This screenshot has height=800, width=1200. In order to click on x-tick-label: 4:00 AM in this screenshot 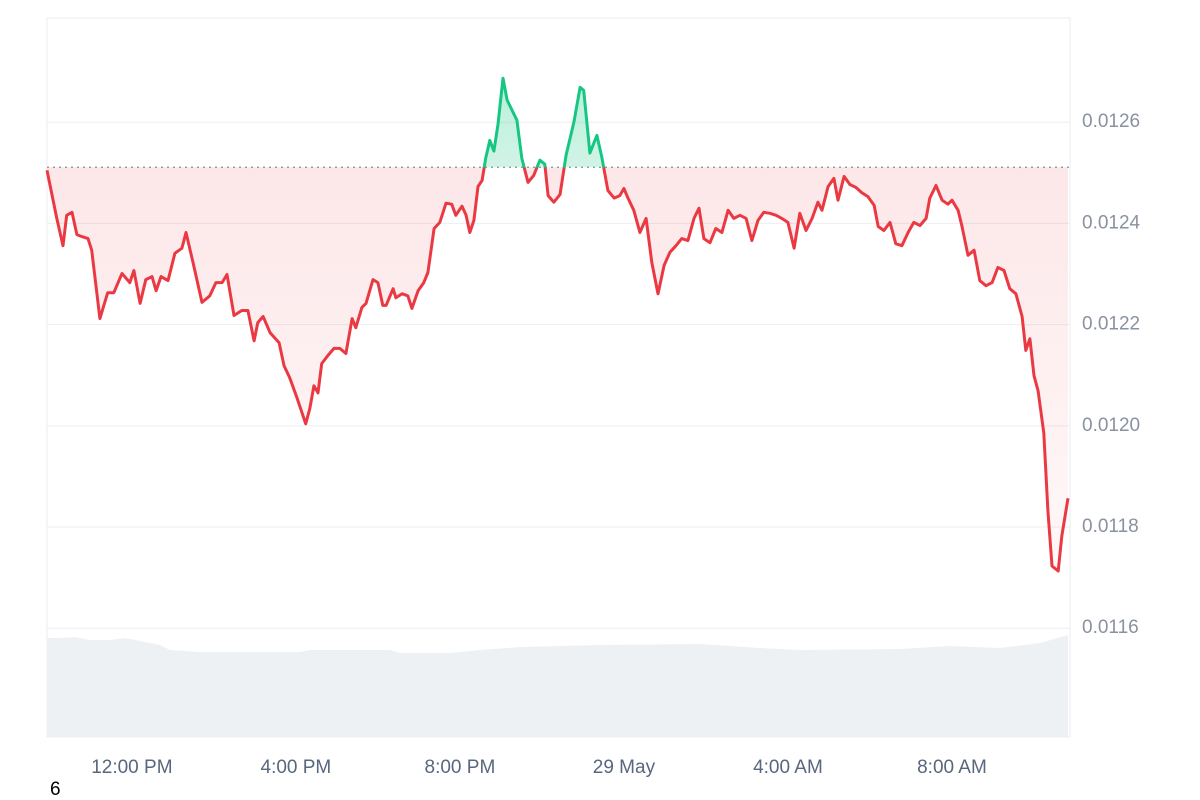, I will do `click(788, 767)`.